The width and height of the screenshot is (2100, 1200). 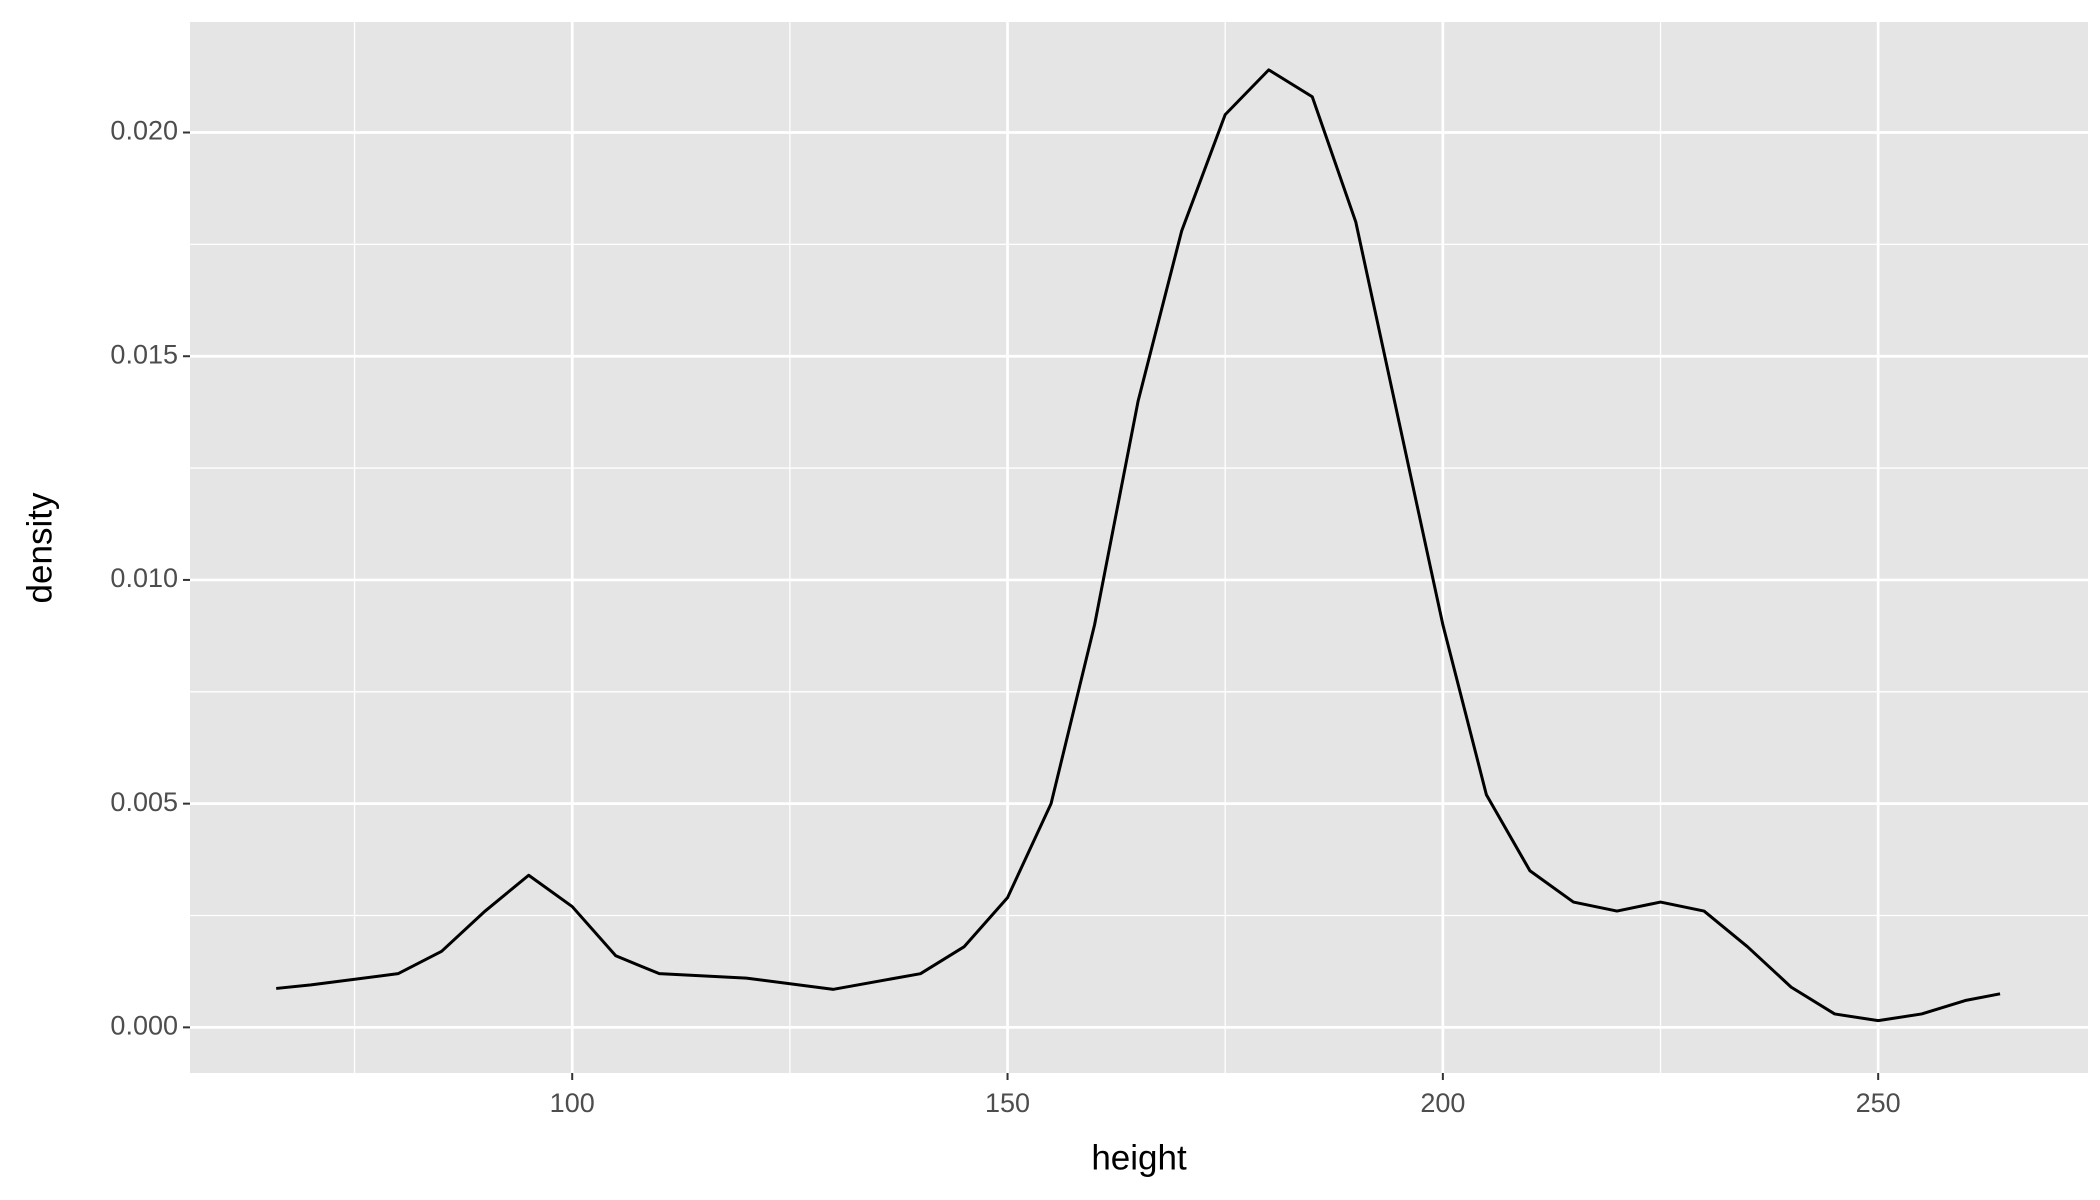 I want to click on x-axis-title: height, so click(x=1139, y=1157).